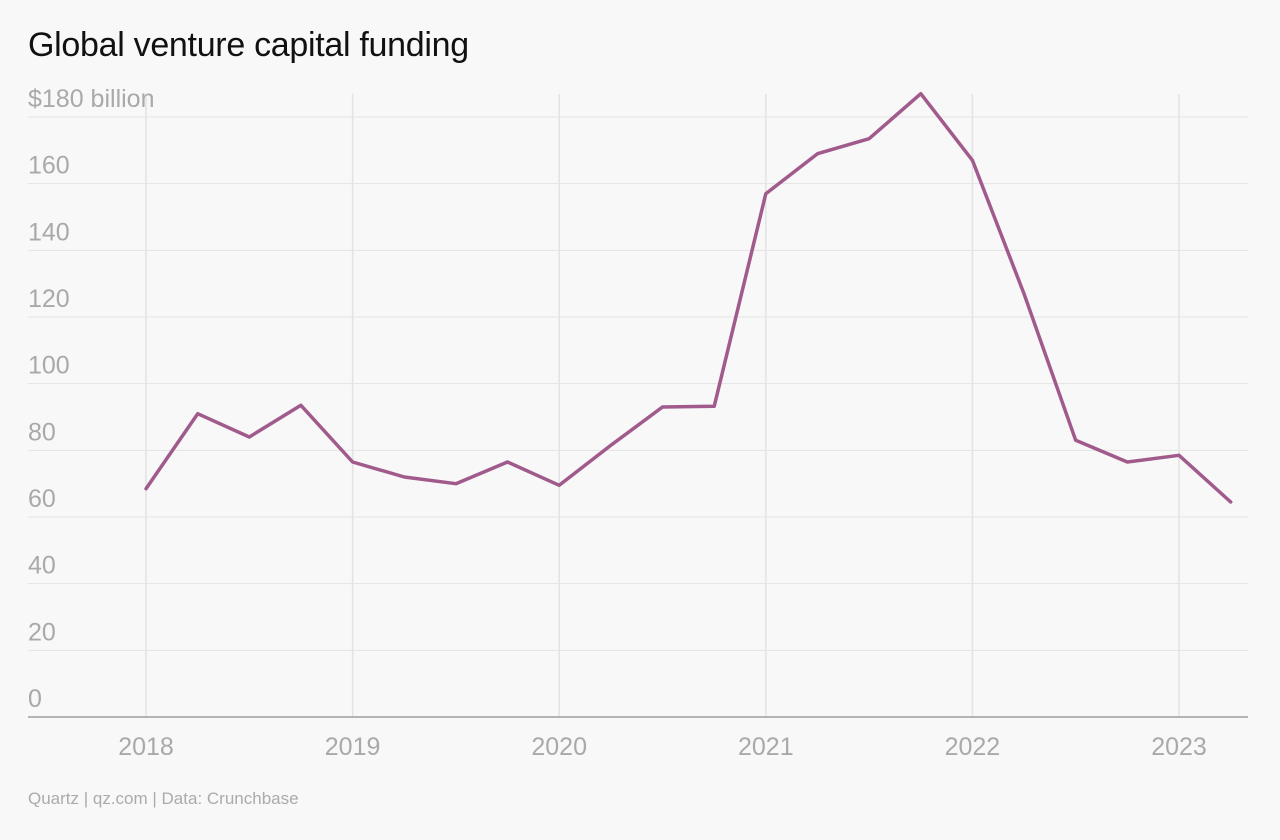  I want to click on x-tick-label: 2018, so click(146, 747).